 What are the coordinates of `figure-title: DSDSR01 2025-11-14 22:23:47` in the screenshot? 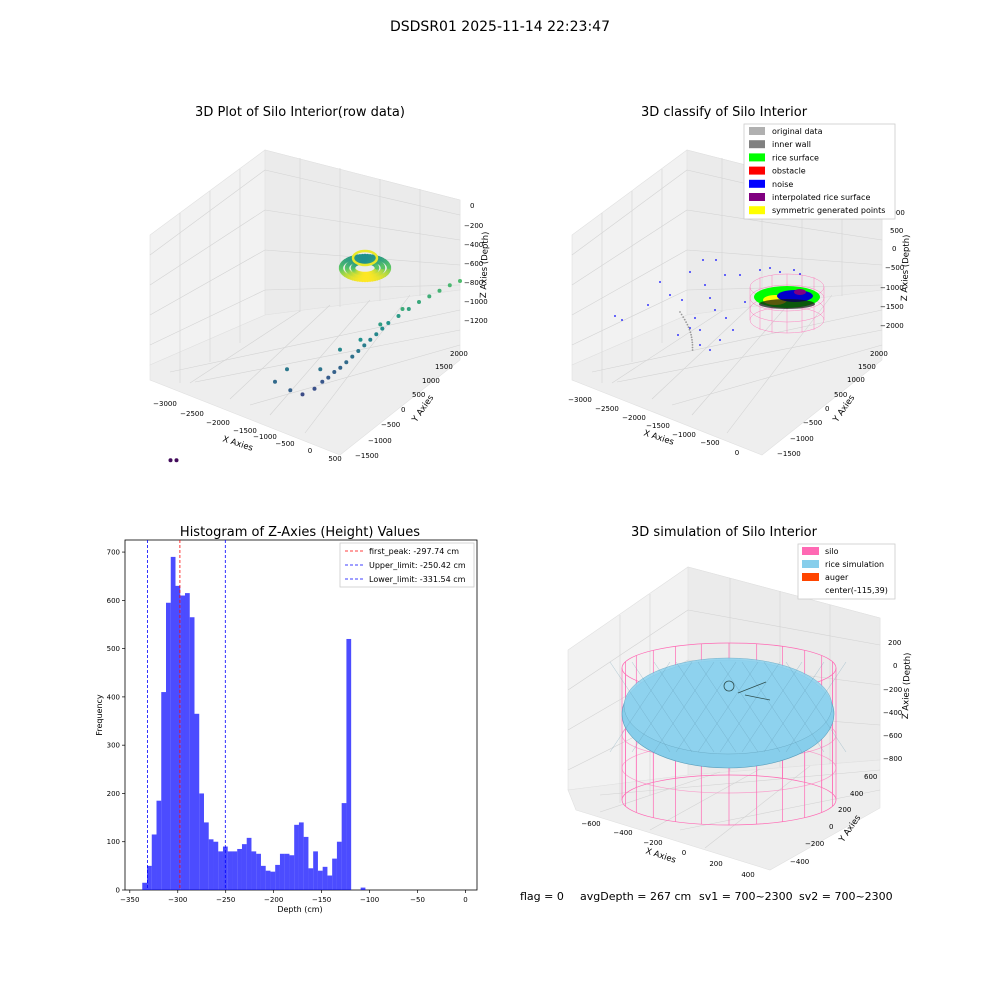 It's located at (500, 27).